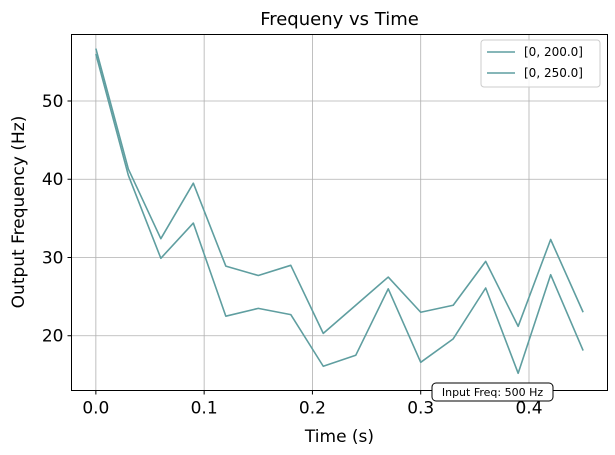 This screenshot has height=455, width=615. Describe the element at coordinates (540, 63) in the screenshot. I see `legend: [0, 200.0] [0, 250.0]` at that location.